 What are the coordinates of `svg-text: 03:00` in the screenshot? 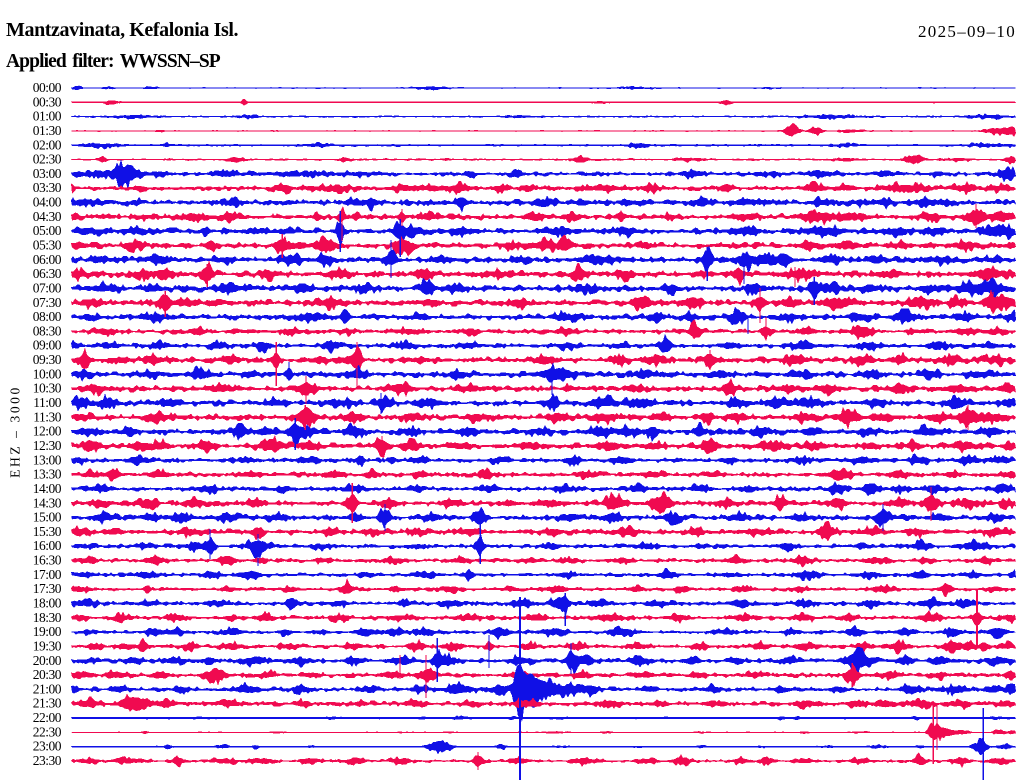 It's located at (47, 173).